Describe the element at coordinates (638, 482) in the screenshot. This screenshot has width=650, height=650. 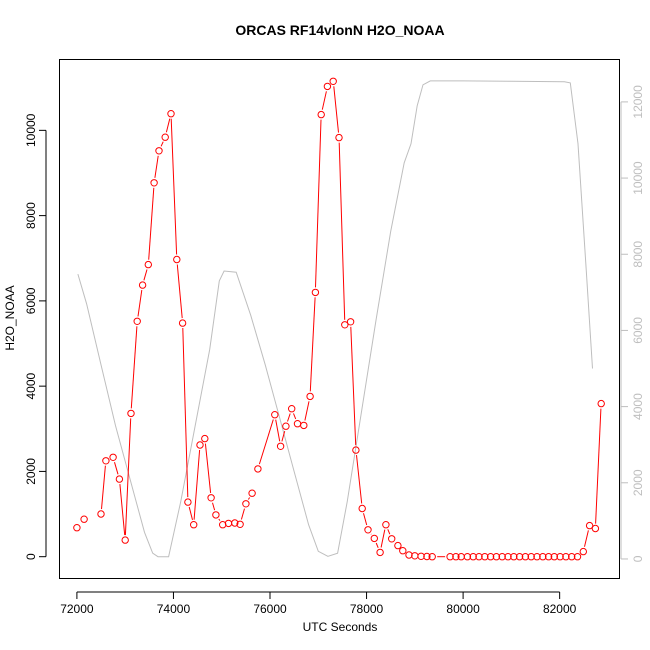
I see `secondary-y-tick-label: 2000` at that location.